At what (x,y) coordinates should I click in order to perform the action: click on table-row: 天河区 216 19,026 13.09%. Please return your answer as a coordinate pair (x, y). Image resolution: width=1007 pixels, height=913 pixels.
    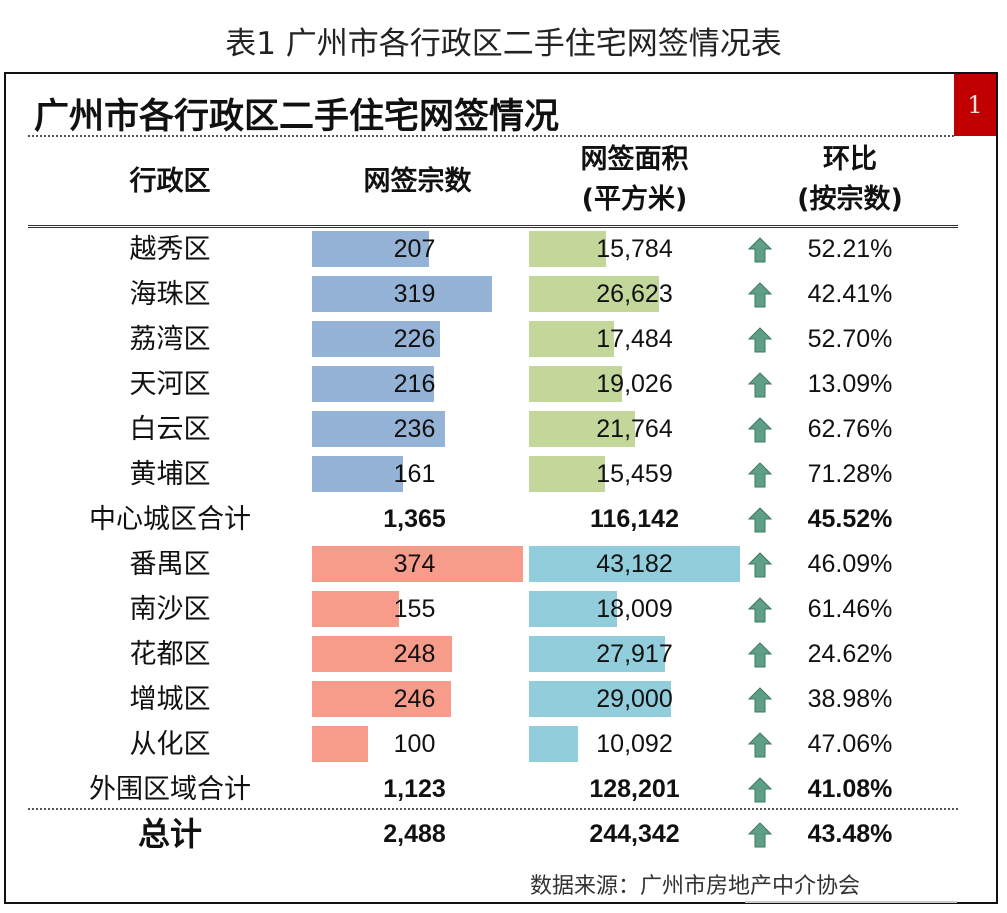
    Looking at the image, I should click on (500, 384).